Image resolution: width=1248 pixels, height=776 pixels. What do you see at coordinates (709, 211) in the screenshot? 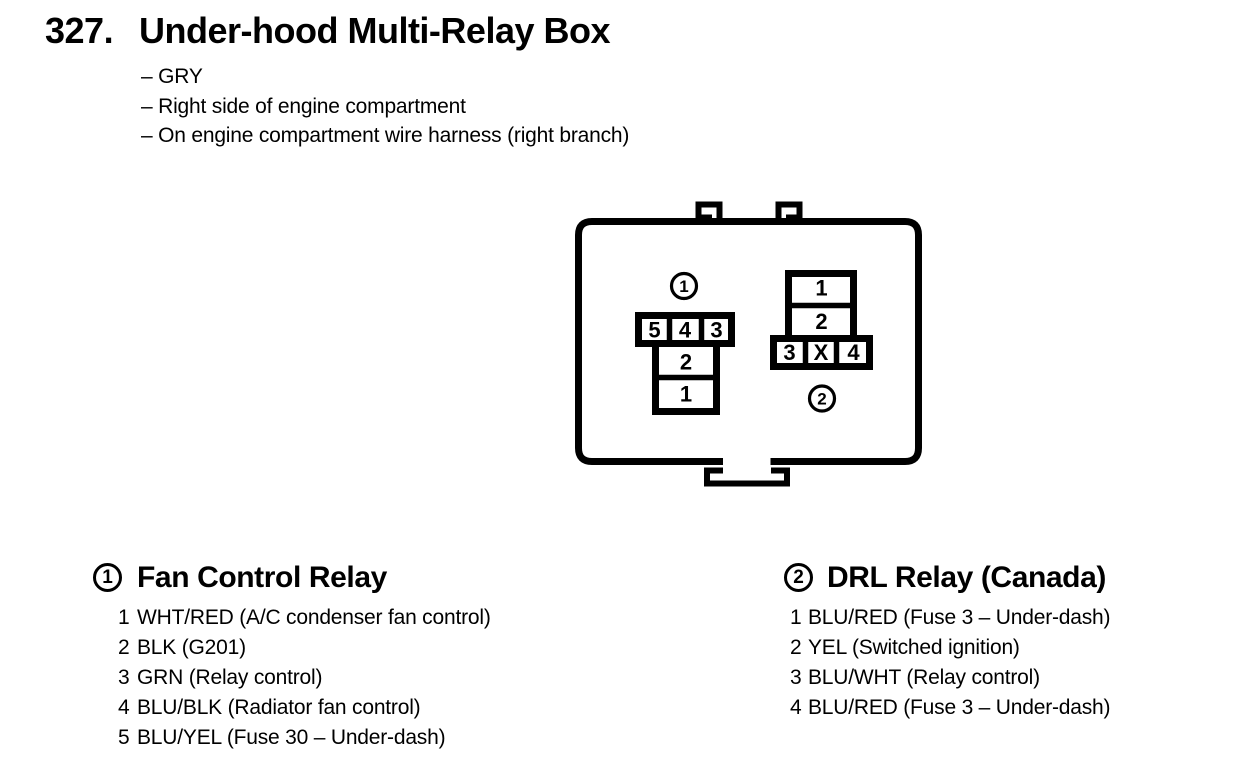
I see `mount-clip-top-left-icon` at bounding box center [709, 211].